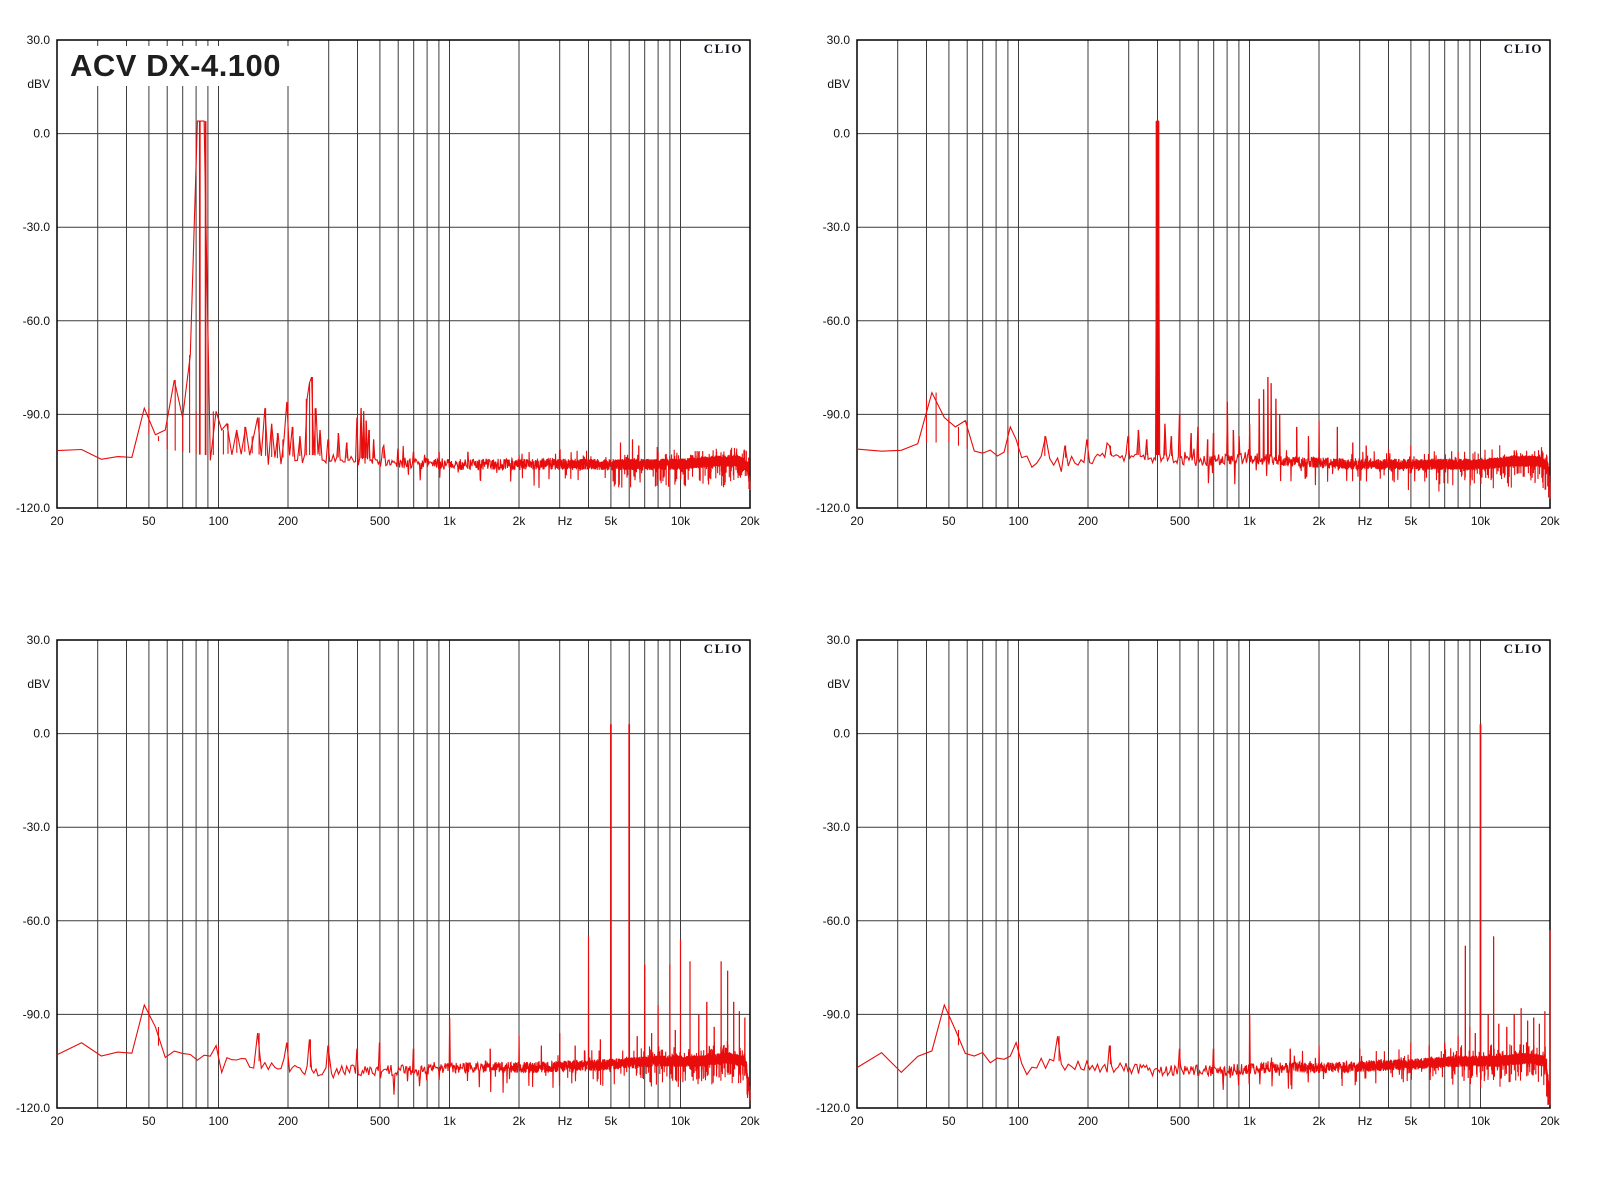  What do you see at coordinates (179, 66) in the screenshot?
I see `chart-title: ACV DX-4.100` at bounding box center [179, 66].